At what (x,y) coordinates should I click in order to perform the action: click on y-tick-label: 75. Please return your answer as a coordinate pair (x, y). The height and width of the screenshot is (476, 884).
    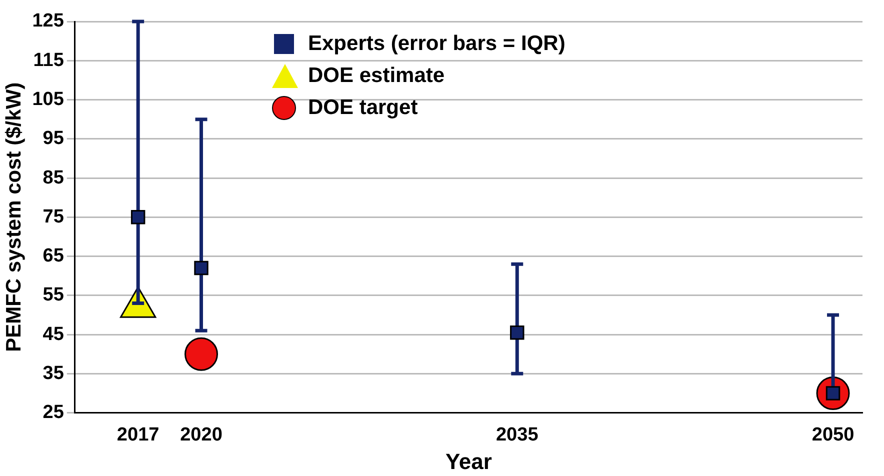
    Looking at the image, I should click on (53, 217).